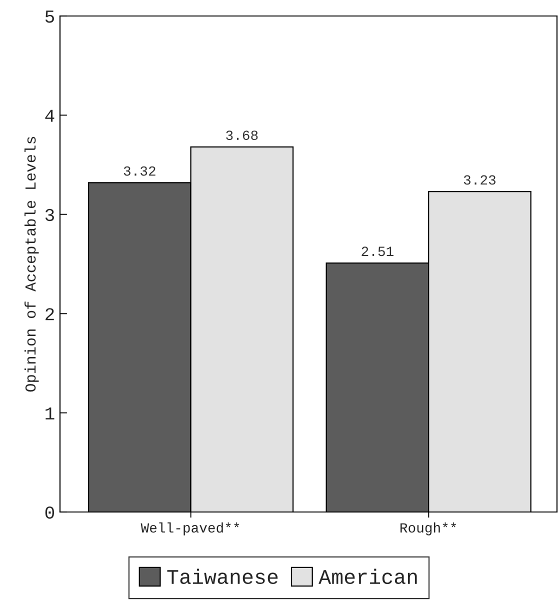 This screenshot has height=609, width=558. Describe the element at coordinates (222, 576) in the screenshot. I see `legend-label: Taiwanese` at that location.